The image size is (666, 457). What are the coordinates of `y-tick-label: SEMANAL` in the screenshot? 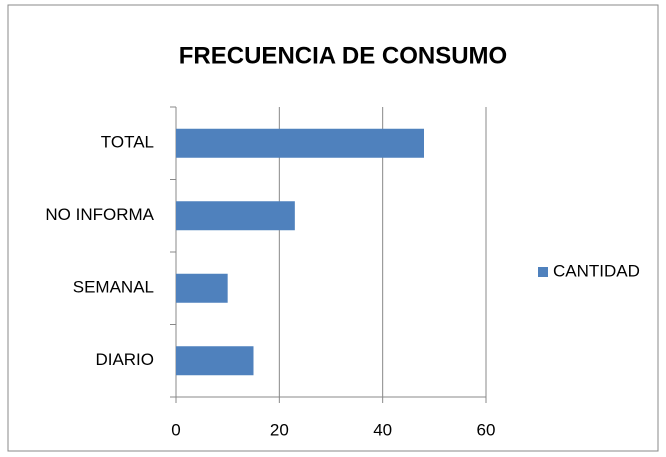 It's located at (113, 287).